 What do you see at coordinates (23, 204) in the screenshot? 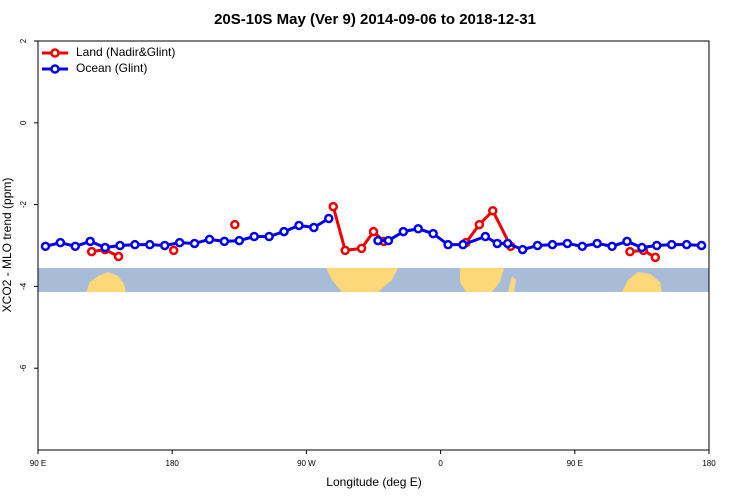
I see `y-tick-label: -2` at bounding box center [23, 204].